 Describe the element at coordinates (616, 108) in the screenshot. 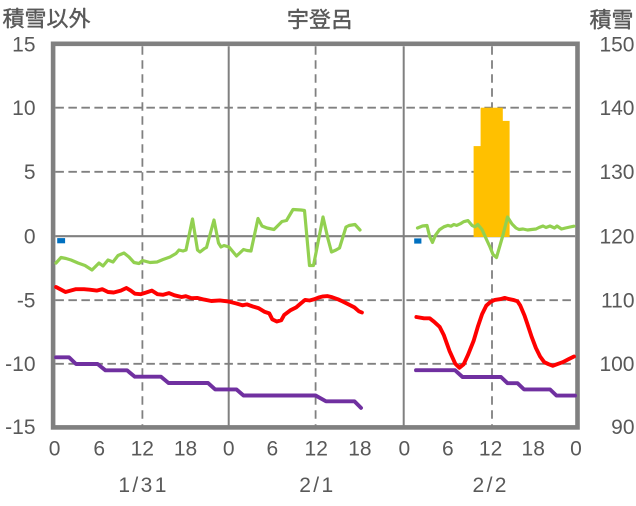

I see `svg-text: 140` at that location.